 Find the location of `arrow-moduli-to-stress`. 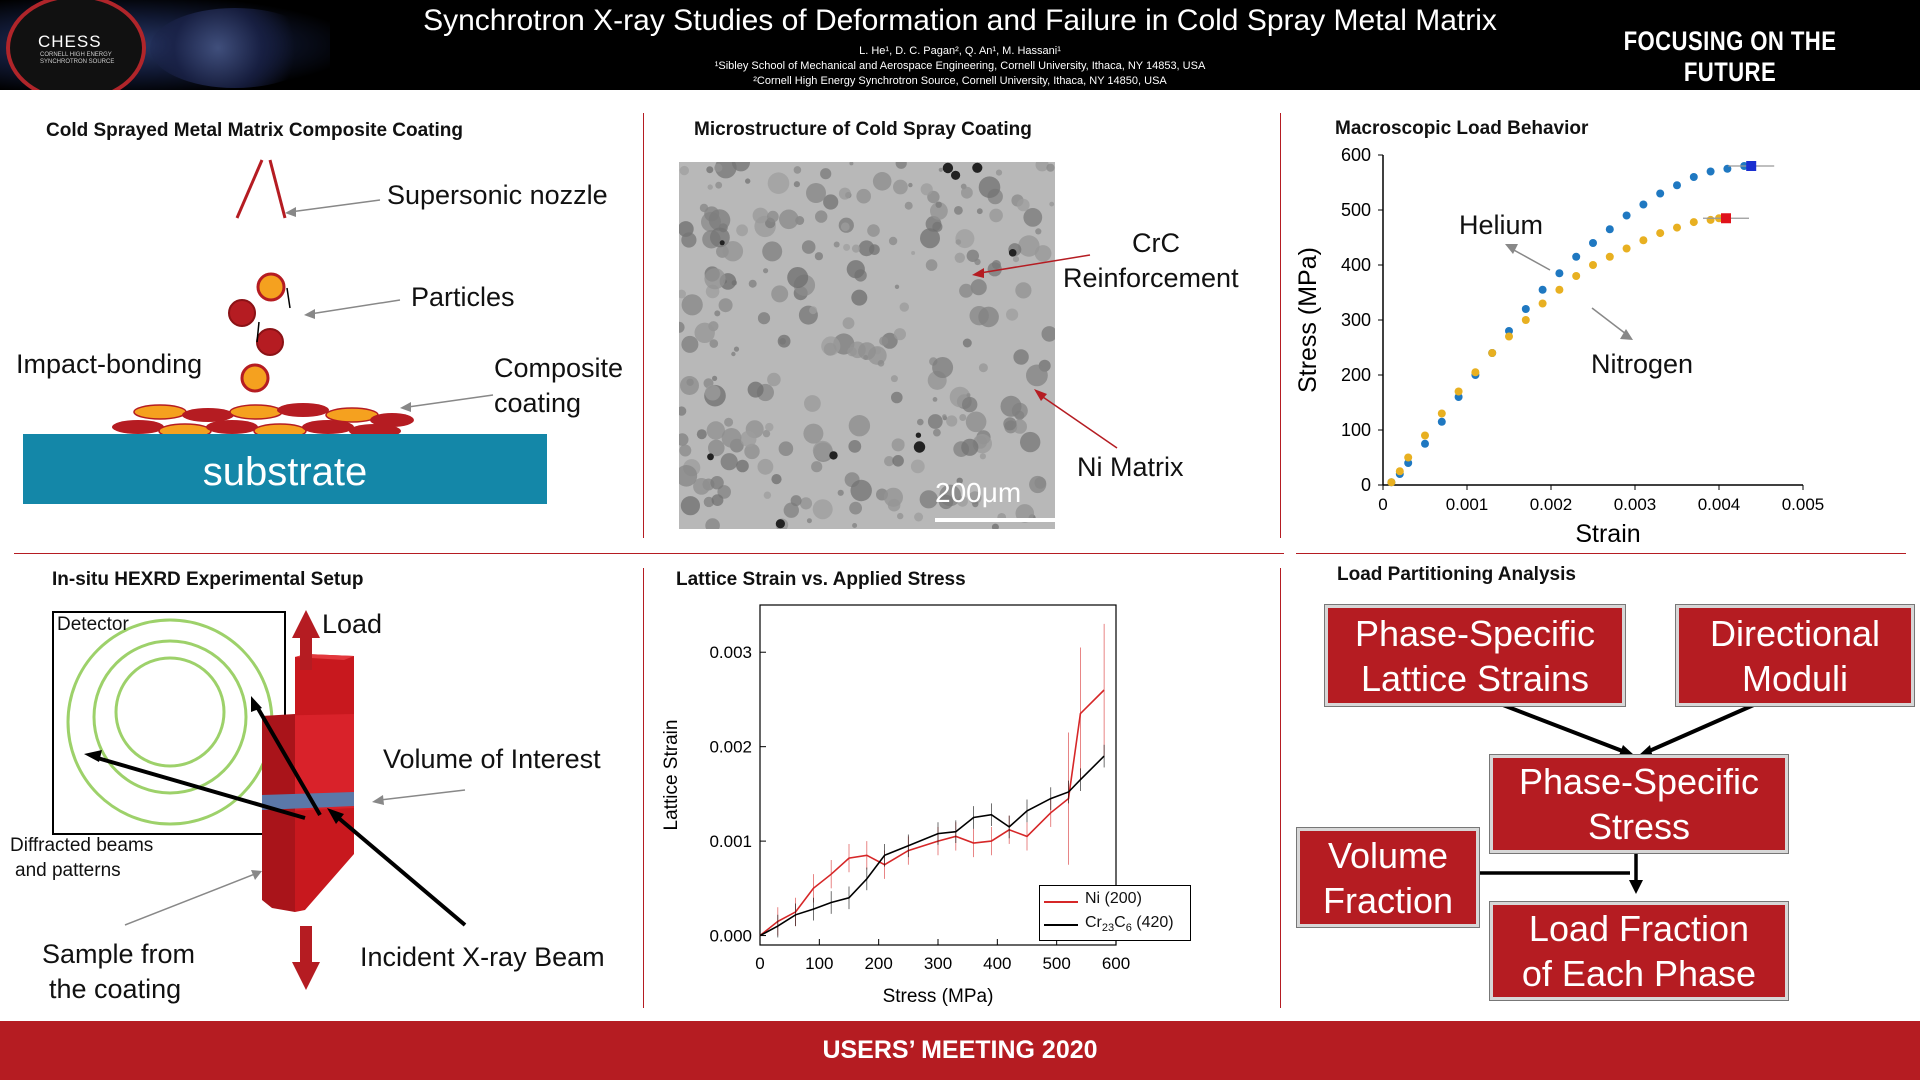

arrow-moduli-to-stress is located at coordinates (1706, 726).